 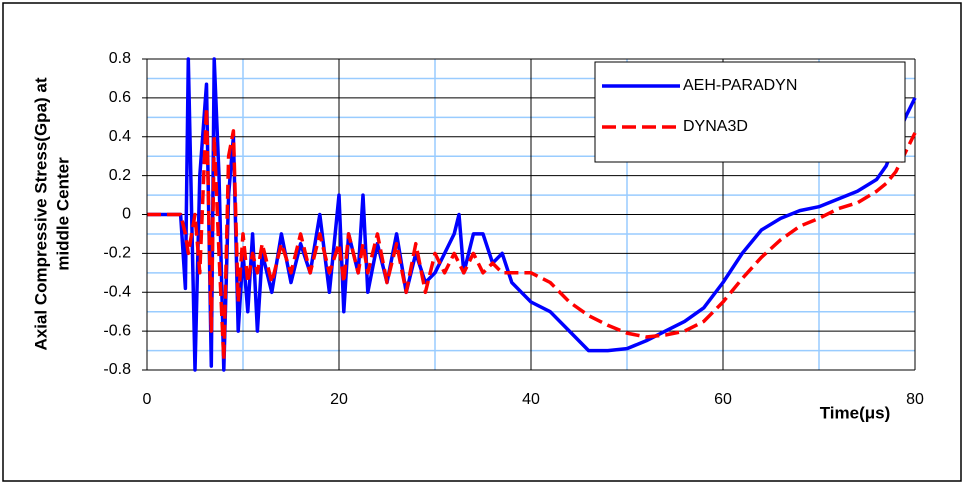 What do you see at coordinates (120, 136) in the screenshot?
I see `y-tick-label: 0.4` at bounding box center [120, 136].